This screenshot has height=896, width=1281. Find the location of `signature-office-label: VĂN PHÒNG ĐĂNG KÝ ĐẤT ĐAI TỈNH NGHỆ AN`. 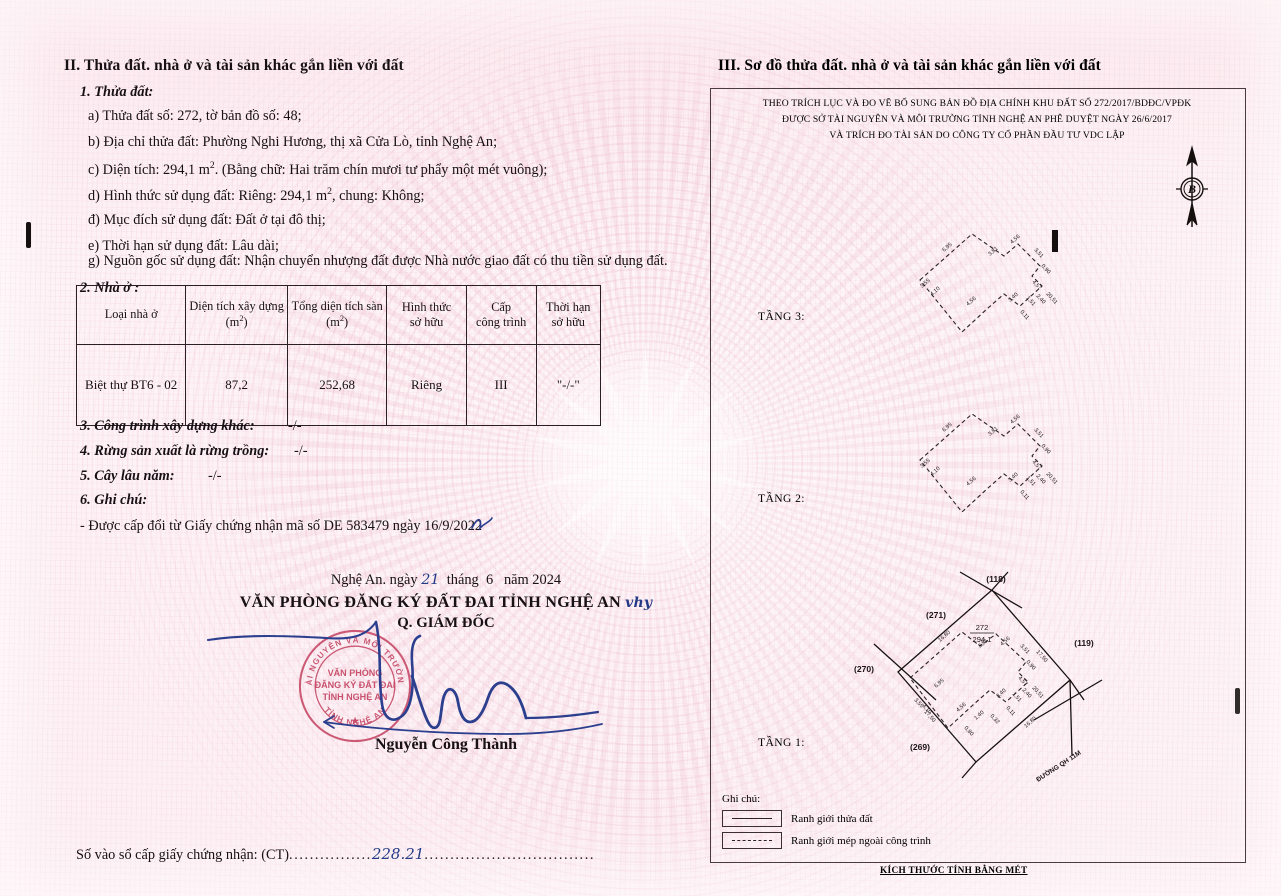

signature-office-label: VĂN PHÒNG ĐĂNG KÝ ĐẤT ĐAI TỈNH NGHỆ AN is located at coordinates (430, 602).